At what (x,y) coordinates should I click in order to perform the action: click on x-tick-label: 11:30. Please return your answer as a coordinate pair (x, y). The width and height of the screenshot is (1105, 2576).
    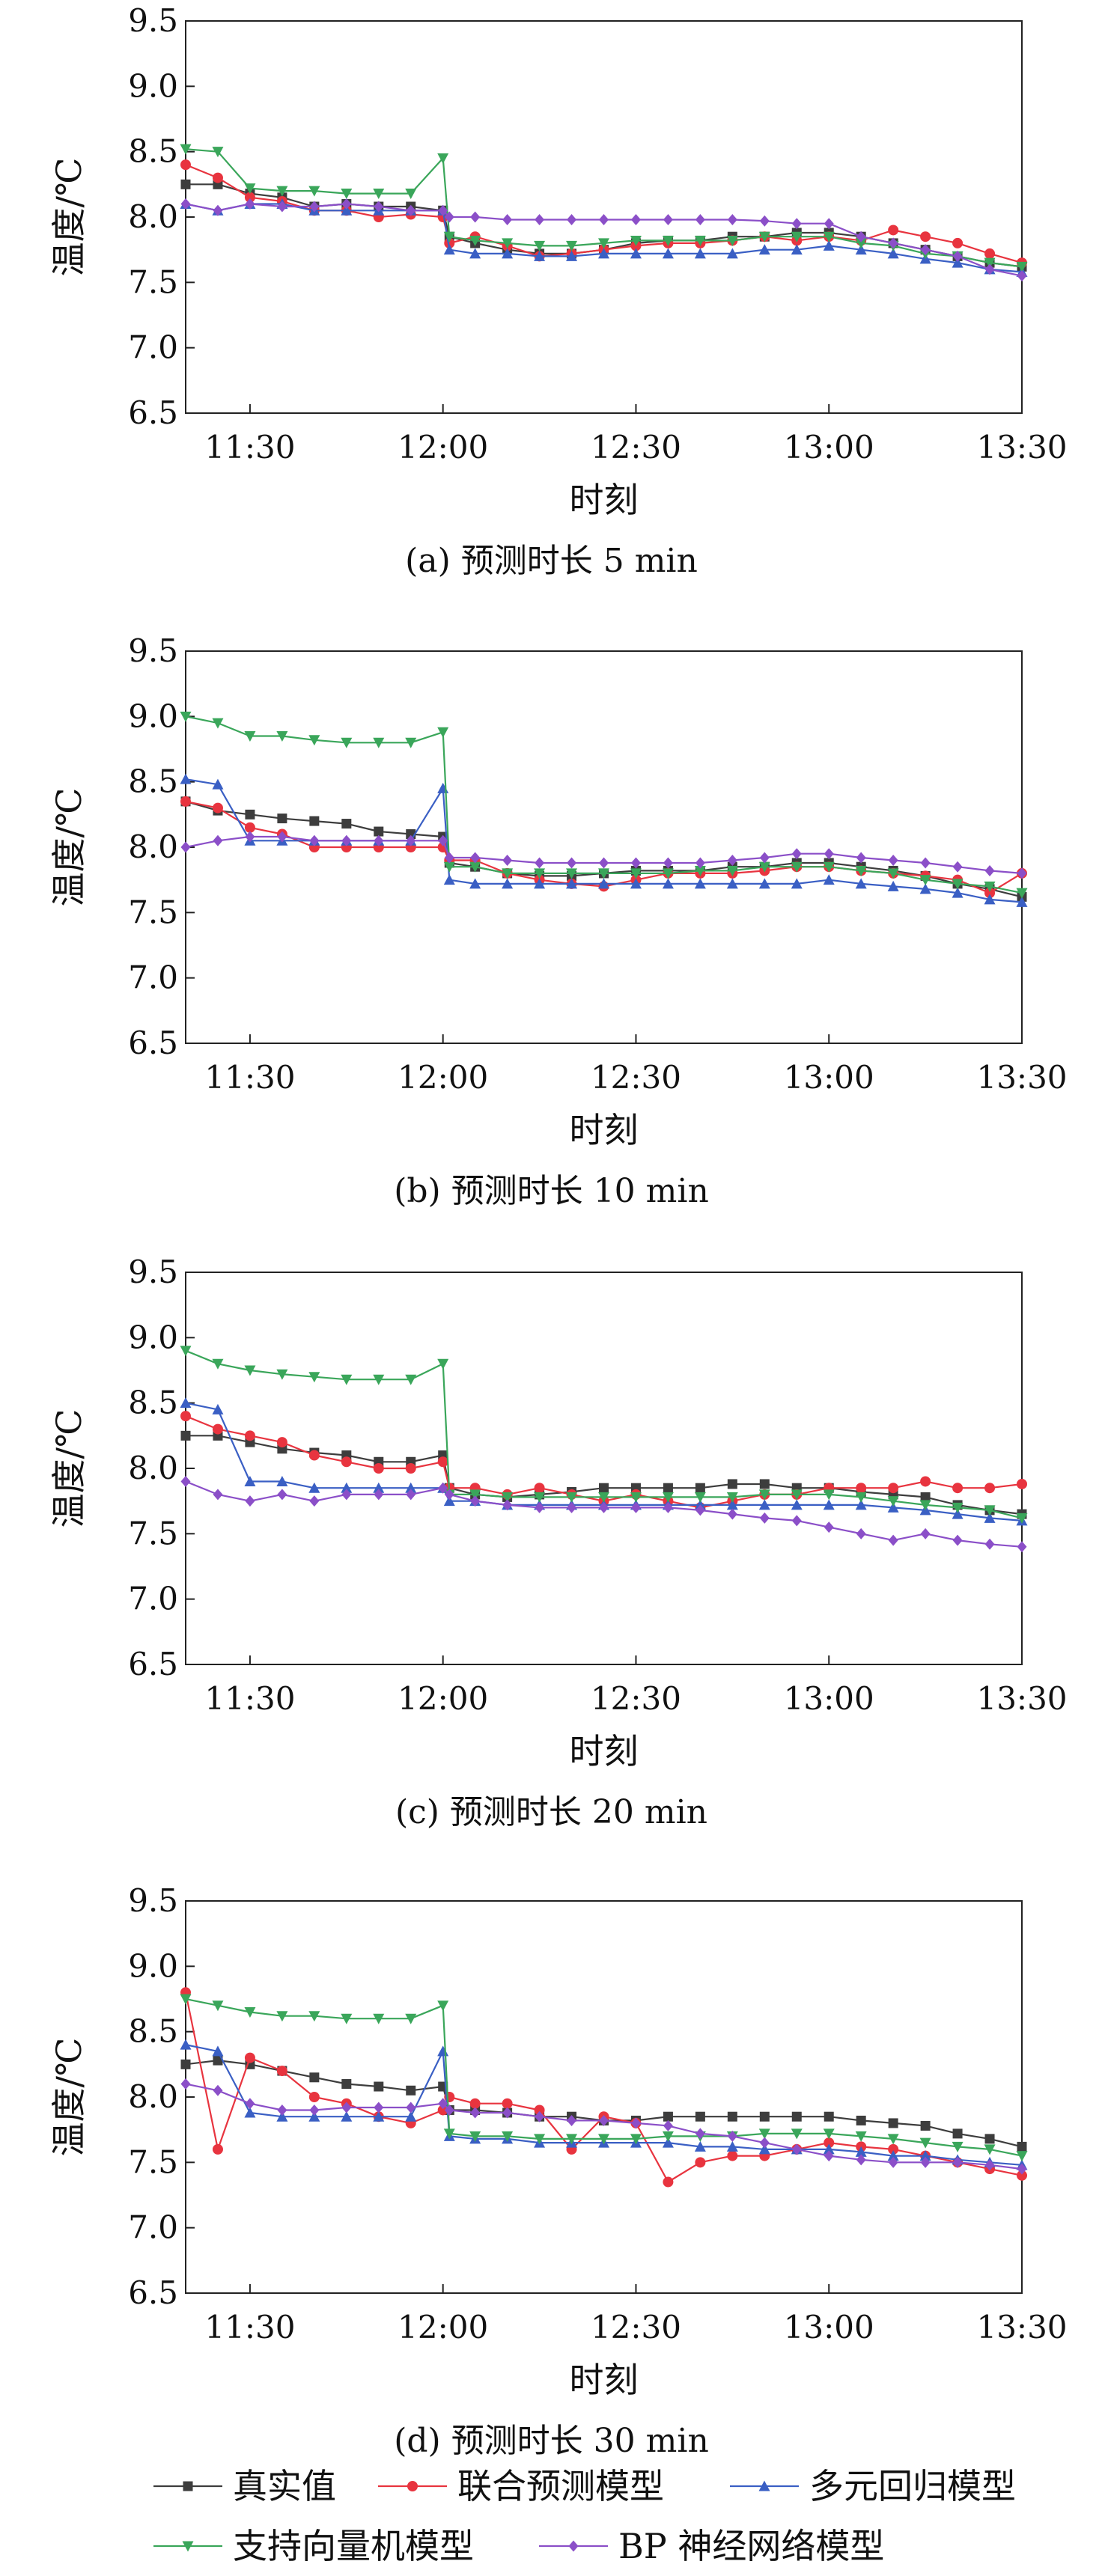
    Looking at the image, I should click on (249, 1698).